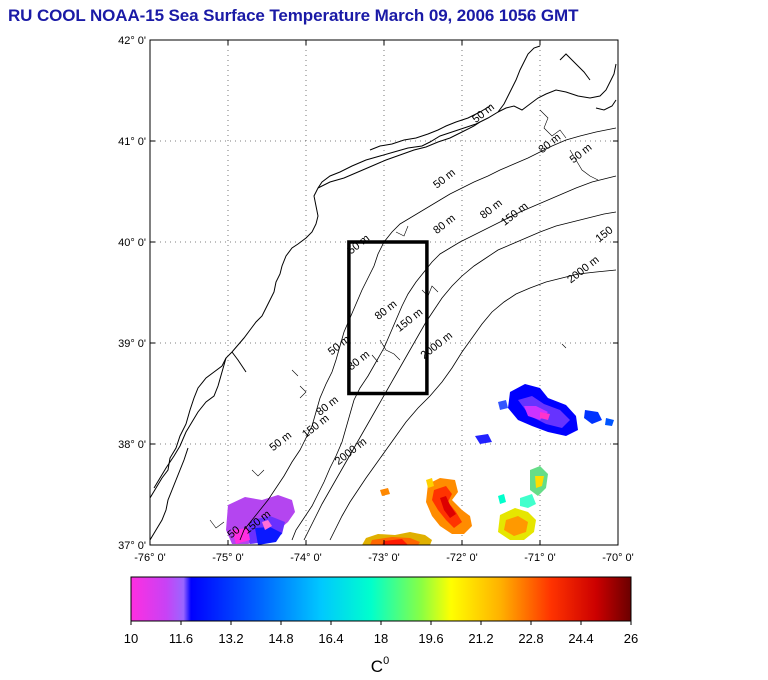  What do you see at coordinates (132, 41) in the screenshot?
I see `lat-tick-label: 42° 0'` at bounding box center [132, 41].